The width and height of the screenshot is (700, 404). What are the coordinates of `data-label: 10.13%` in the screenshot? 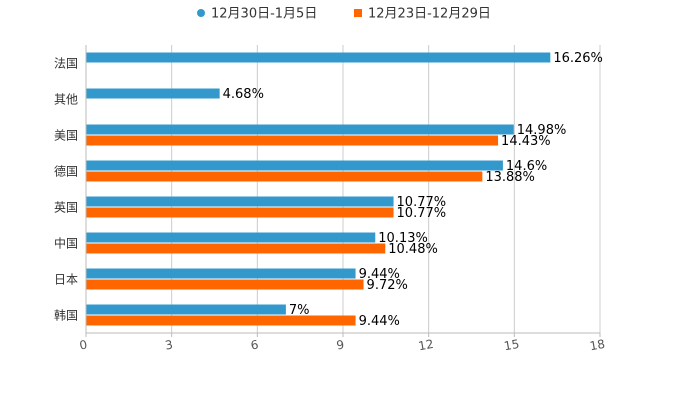 It's located at (403, 238).